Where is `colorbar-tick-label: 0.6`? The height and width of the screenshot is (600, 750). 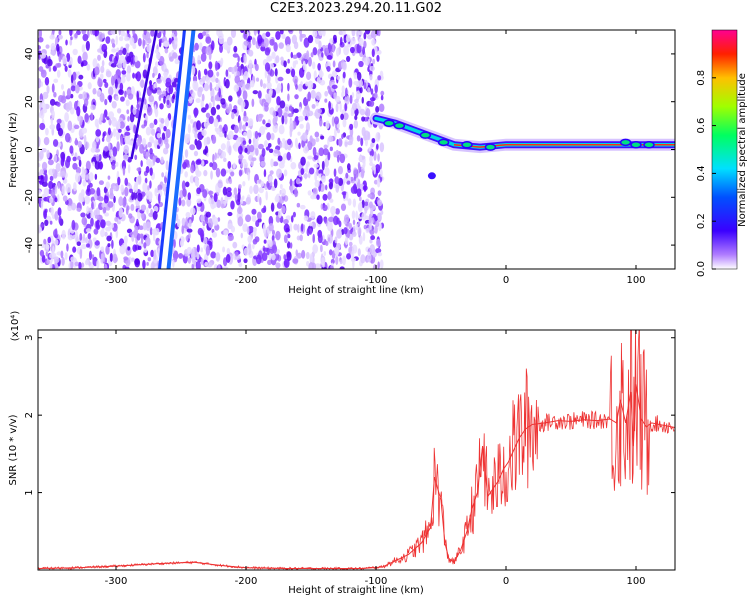
colorbar-tick-label: 0.6 is located at coordinates (701, 126).